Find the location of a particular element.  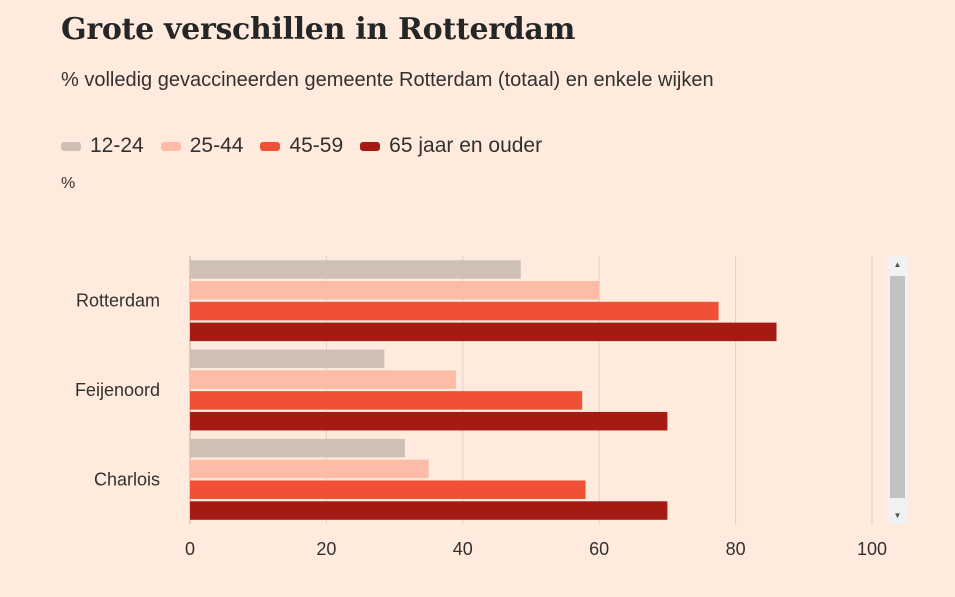

legend-label: 45-59 is located at coordinates (316, 145).